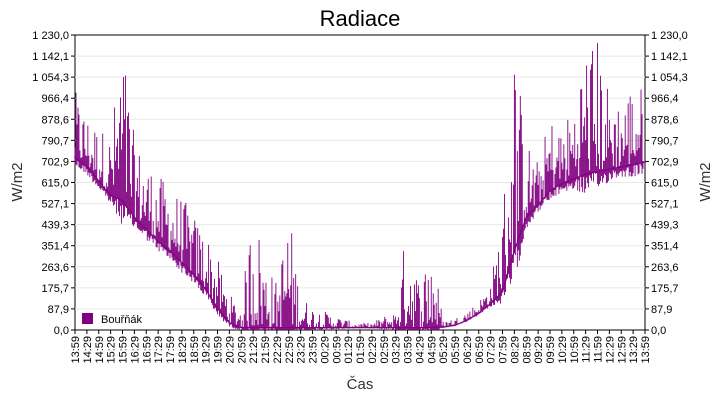 This screenshot has width=720, height=400. What do you see at coordinates (669, 57) in the screenshot?
I see `y-tick-label-right: 1 142,1` at bounding box center [669, 57].